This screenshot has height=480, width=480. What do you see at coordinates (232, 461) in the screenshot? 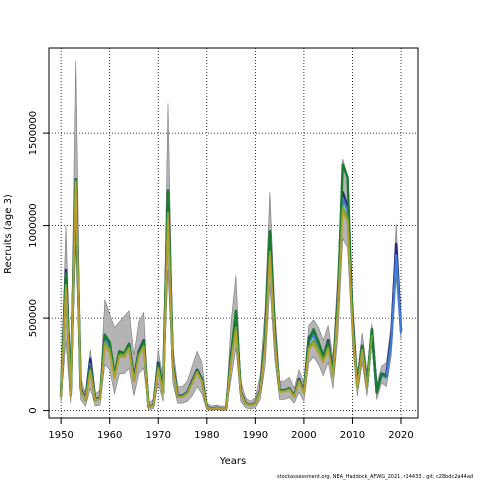
I see `x-axis-label: Years` at bounding box center [232, 461].